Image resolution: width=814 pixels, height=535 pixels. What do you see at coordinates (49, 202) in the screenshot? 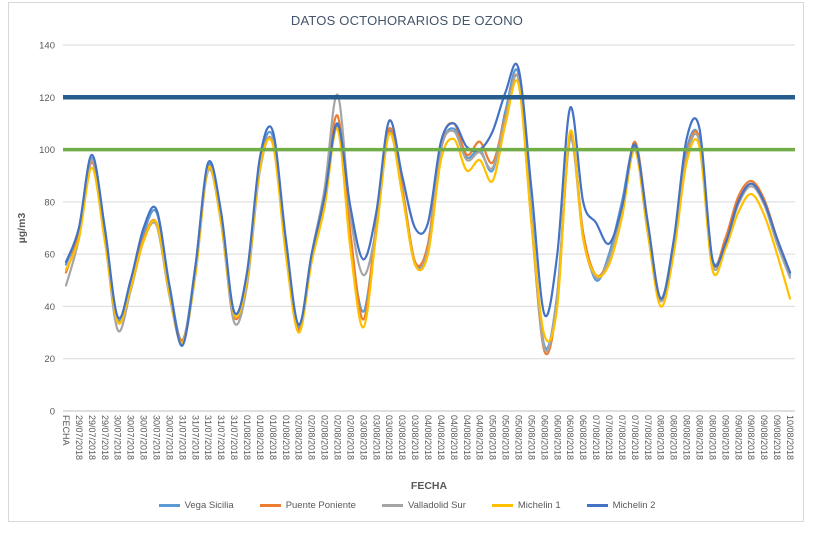
I see `y-tick-label: 80` at bounding box center [49, 202].